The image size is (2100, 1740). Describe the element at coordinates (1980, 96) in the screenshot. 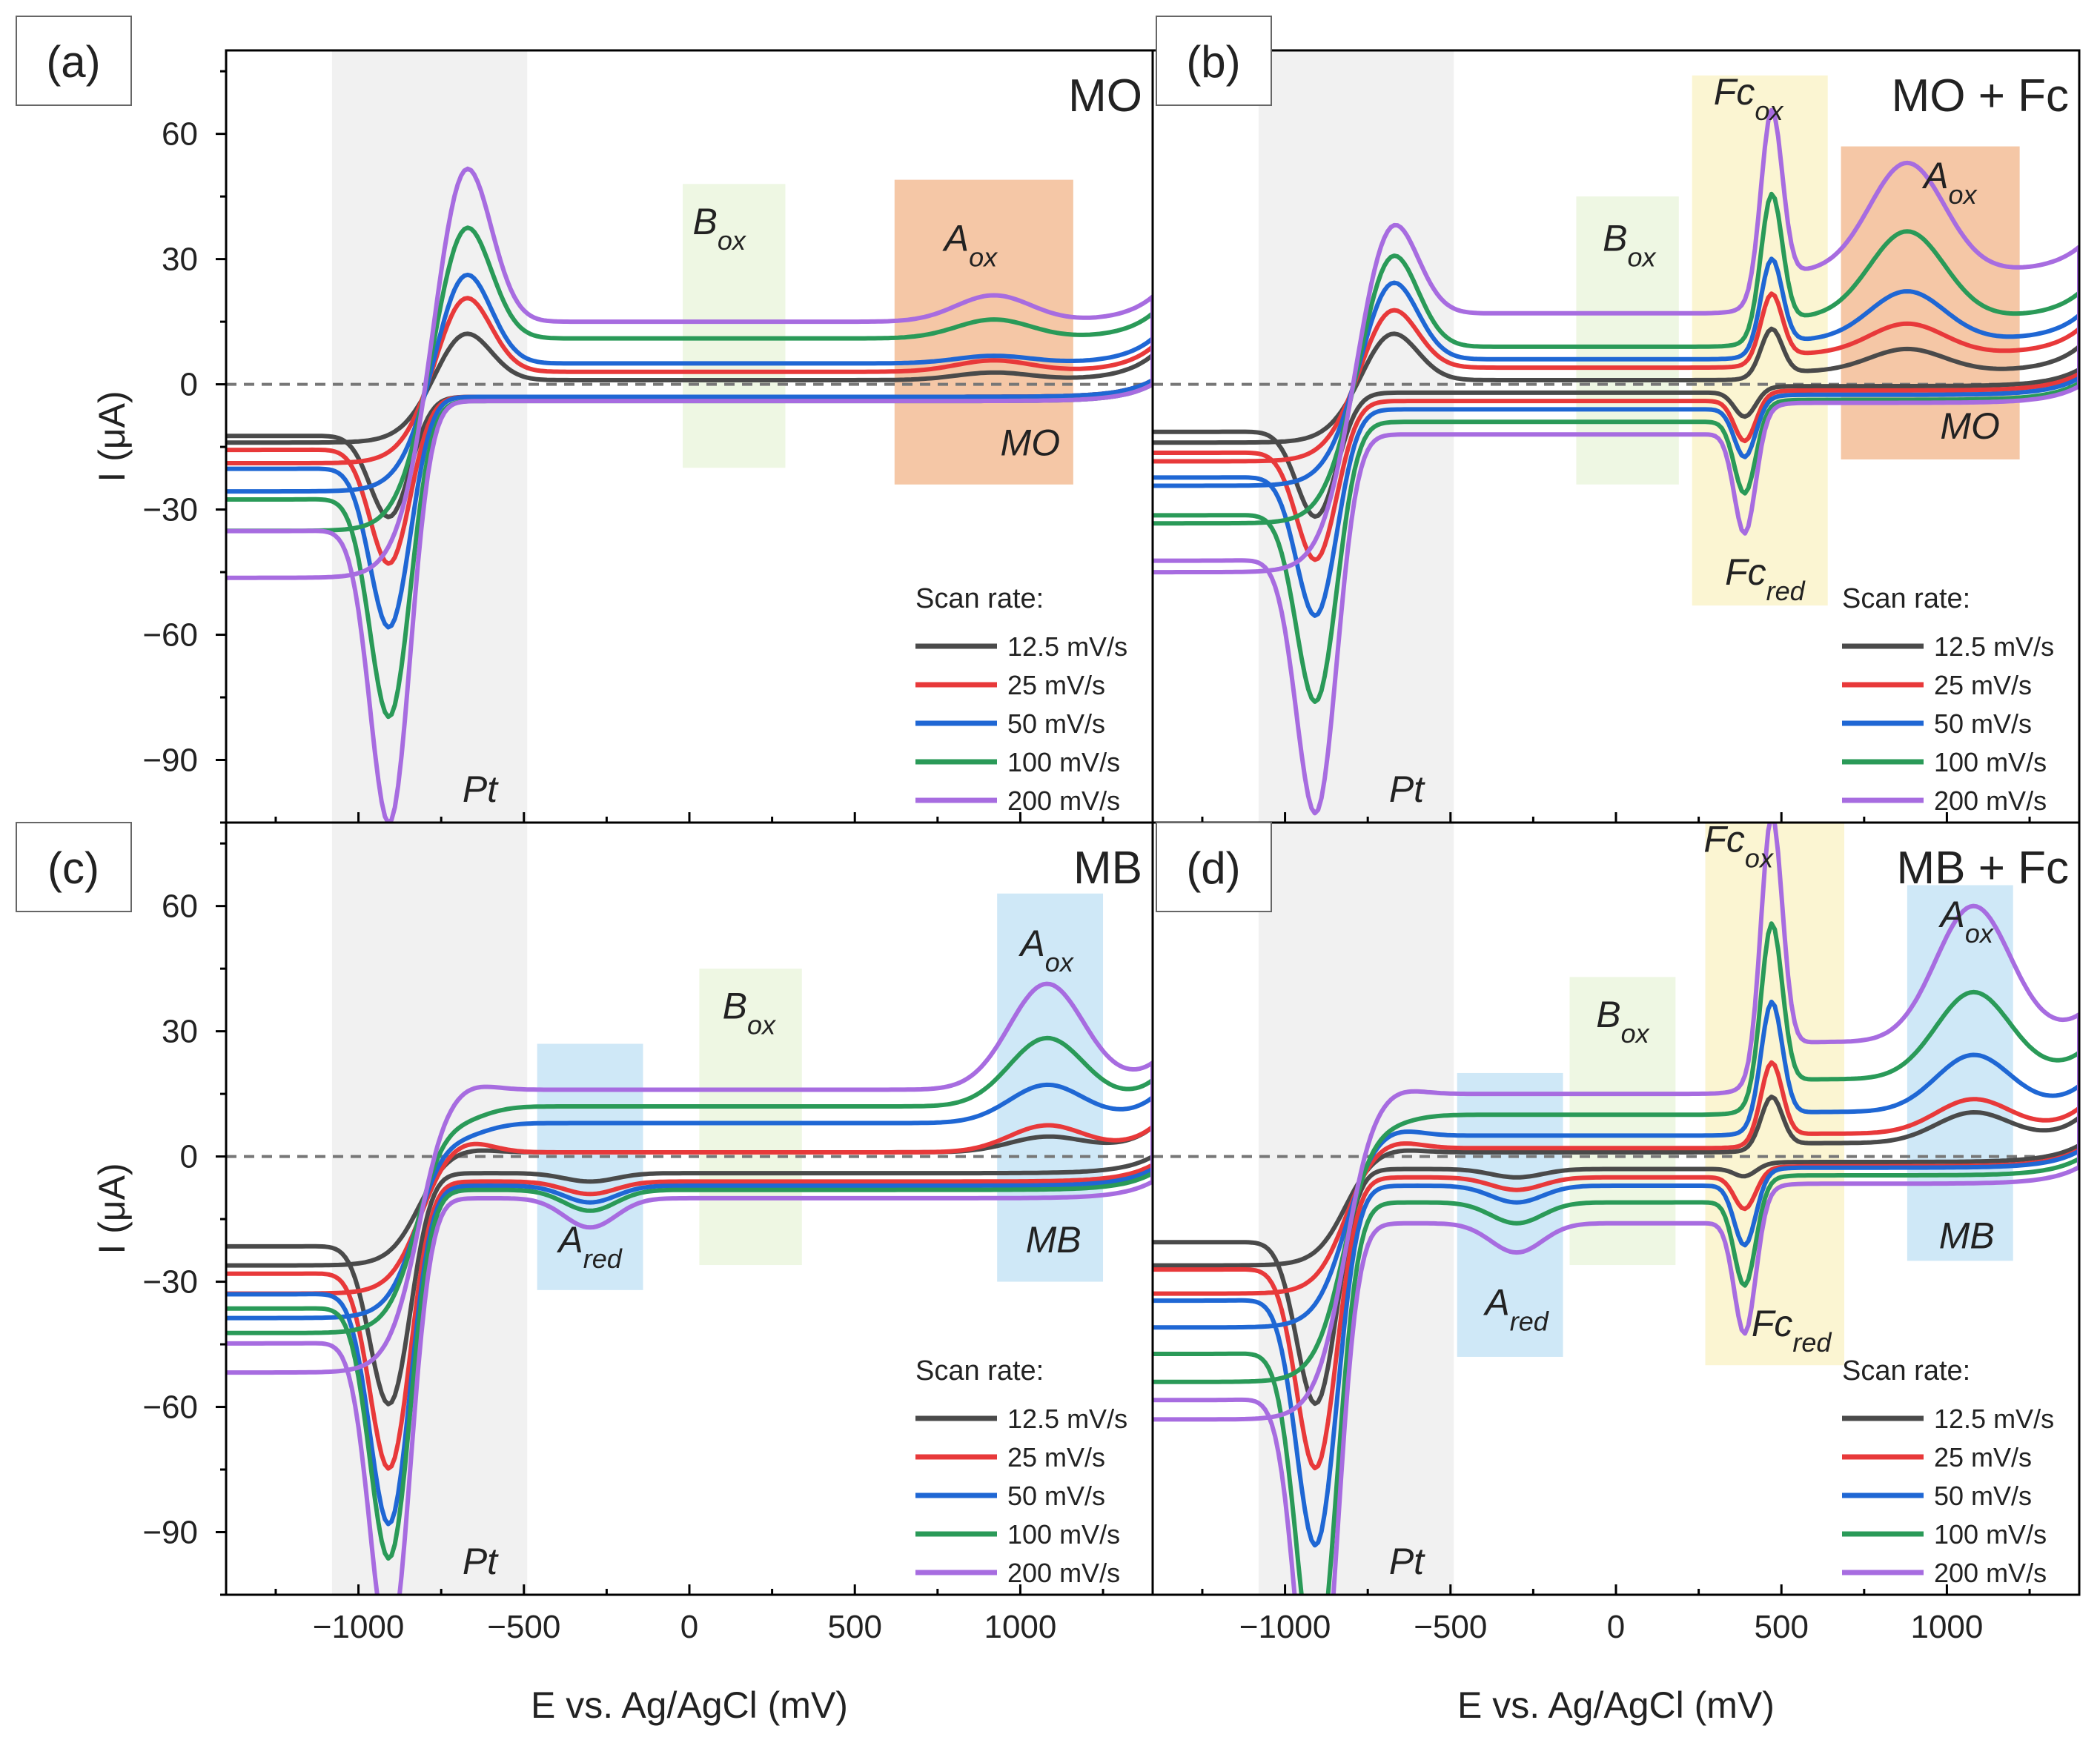

I see `panel-title: MO + Fc` at that location.